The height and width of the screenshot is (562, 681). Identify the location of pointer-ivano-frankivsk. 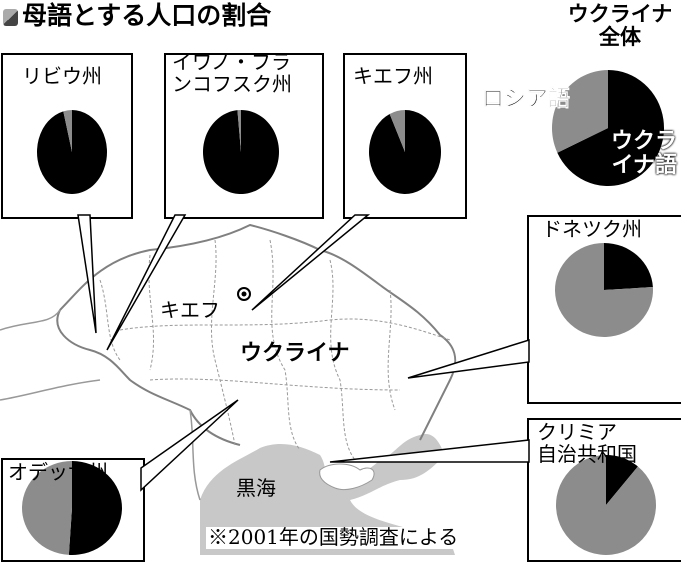
(146, 282).